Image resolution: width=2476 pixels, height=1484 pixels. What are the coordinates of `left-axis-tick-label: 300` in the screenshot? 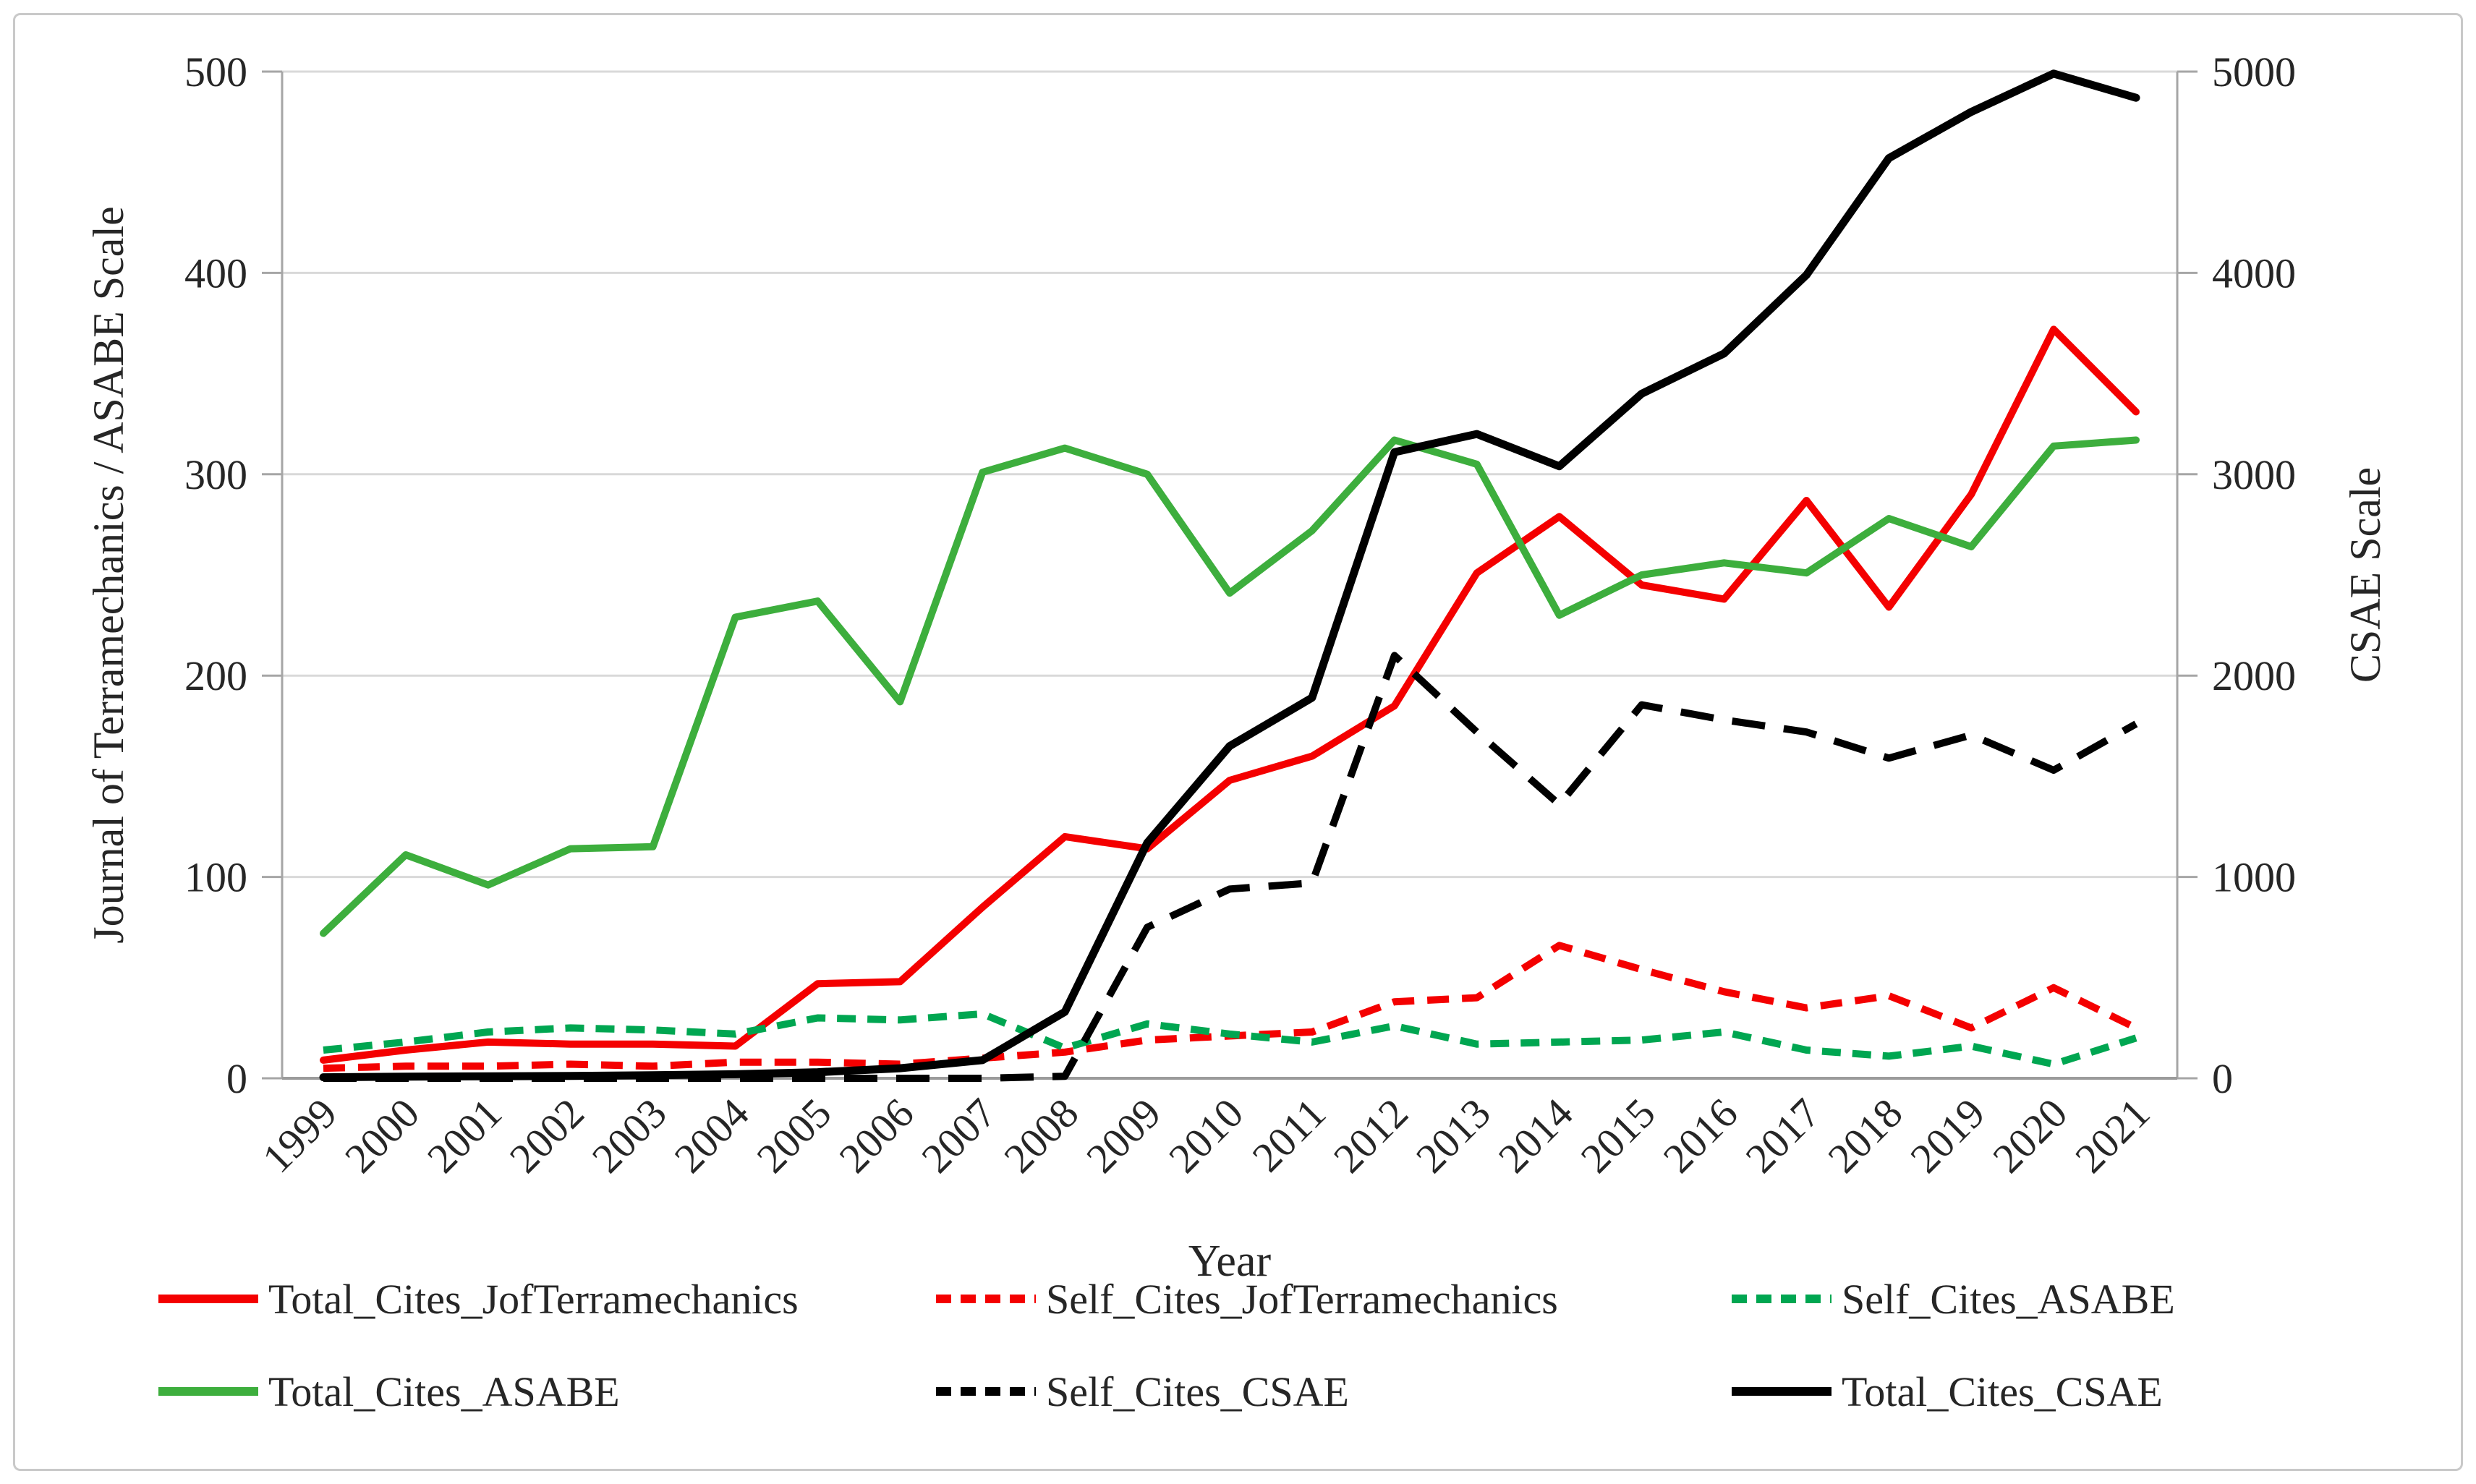 It's located at (215, 474).